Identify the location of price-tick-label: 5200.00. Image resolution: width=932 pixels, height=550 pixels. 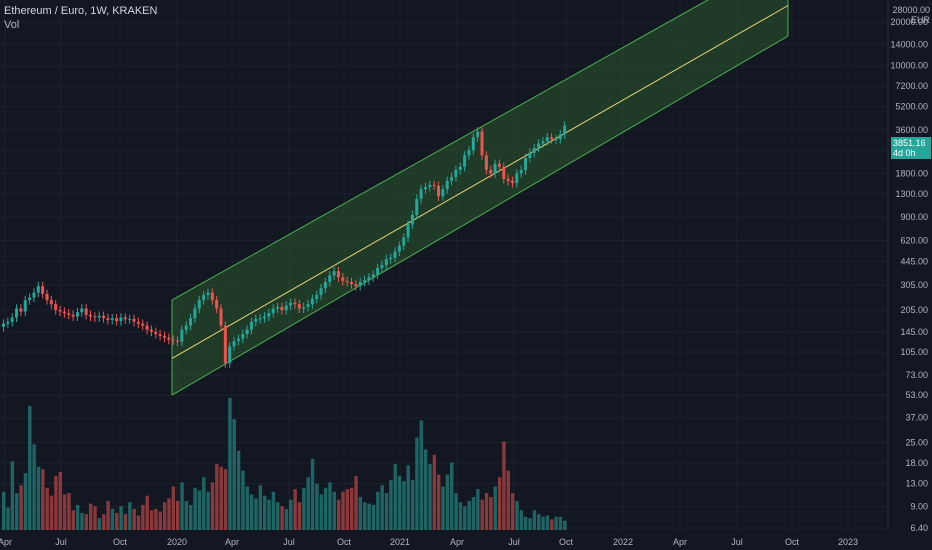
(911, 107).